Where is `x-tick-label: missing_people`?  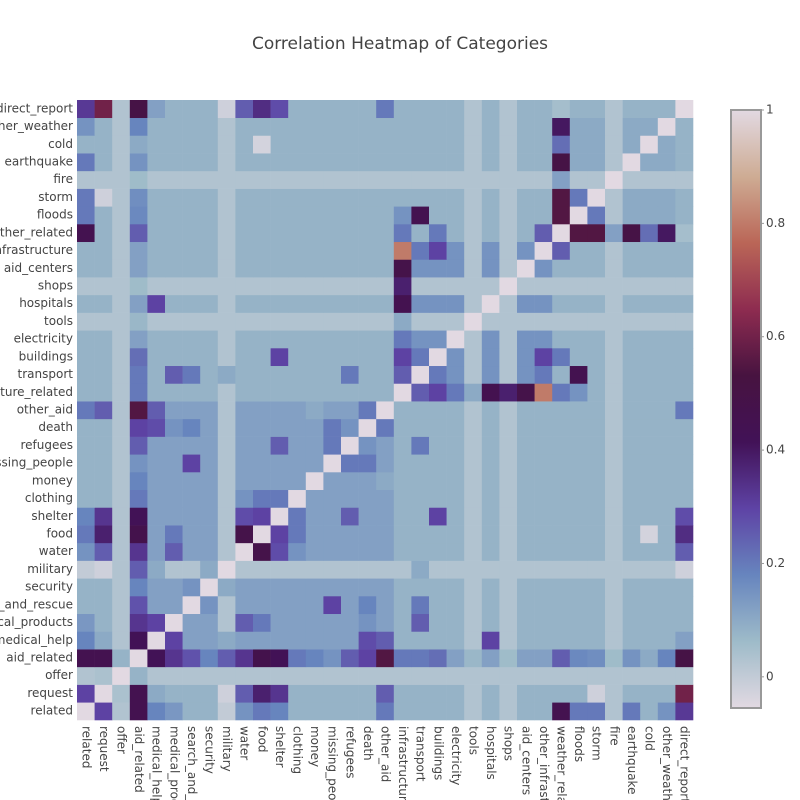 x-tick-label: missing_people is located at coordinates (333, 763).